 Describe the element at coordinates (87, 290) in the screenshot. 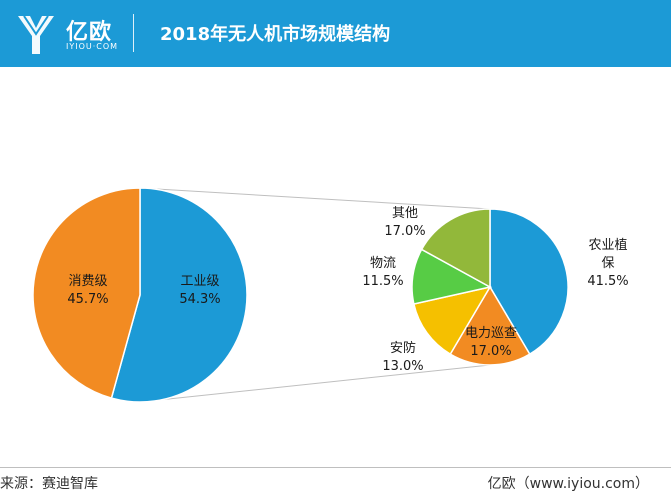

I see `main-pie-label-1: 消费级 45.7%` at that location.